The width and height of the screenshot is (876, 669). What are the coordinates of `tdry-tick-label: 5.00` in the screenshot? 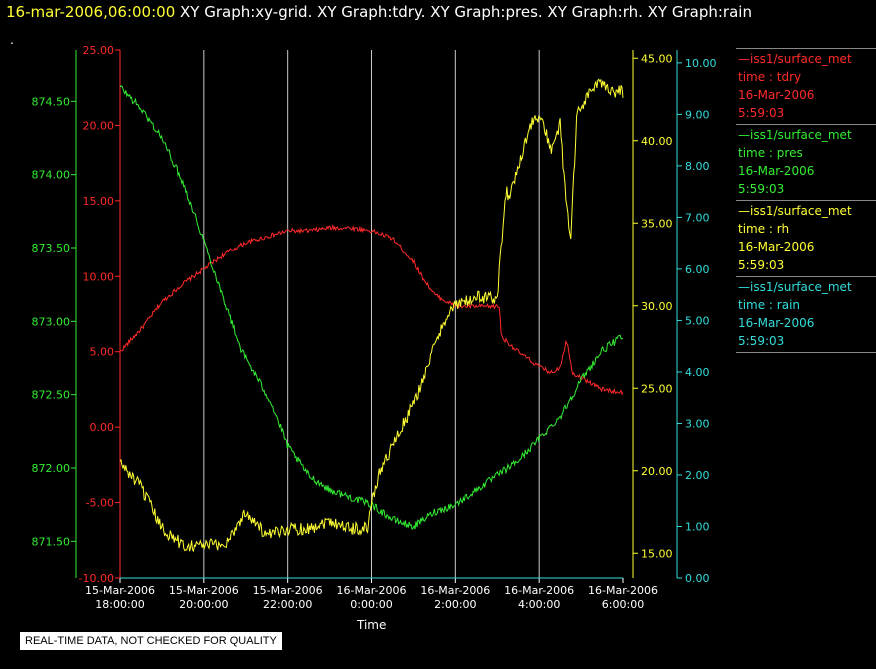 It's located at (102, 352).